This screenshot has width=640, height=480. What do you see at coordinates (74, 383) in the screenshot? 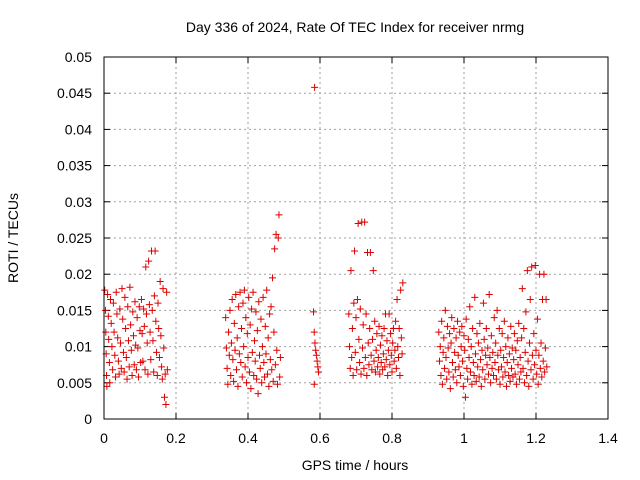
I see `y-tick-label: 0.005` at bounding box center [74, 383].